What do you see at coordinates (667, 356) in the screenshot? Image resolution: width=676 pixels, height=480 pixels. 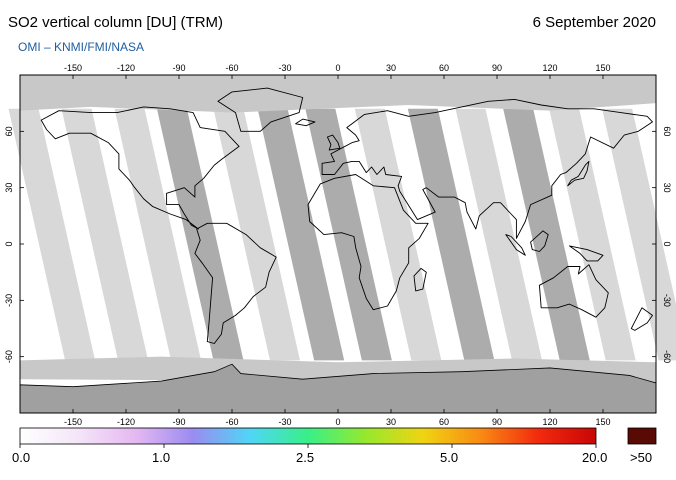 I see `lat-tick-label-right: -60` at bounding box center [667, 356].